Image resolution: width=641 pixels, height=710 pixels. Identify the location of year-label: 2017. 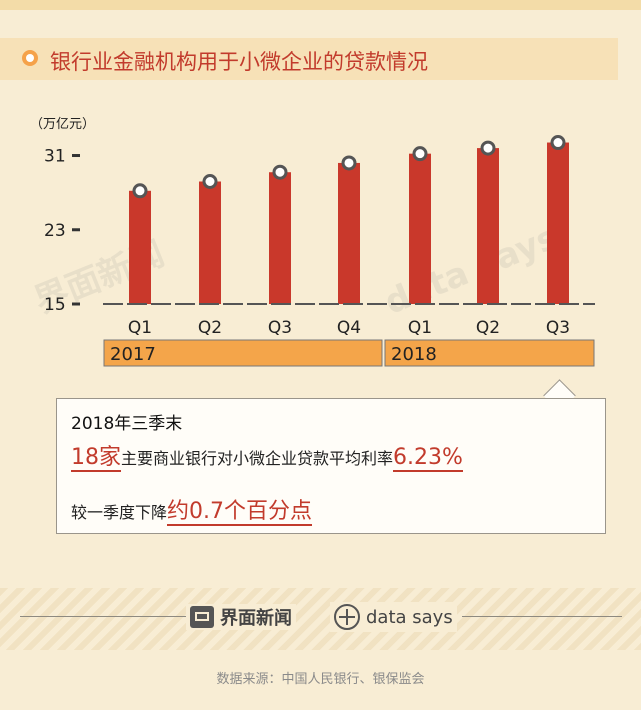
(133, 354).